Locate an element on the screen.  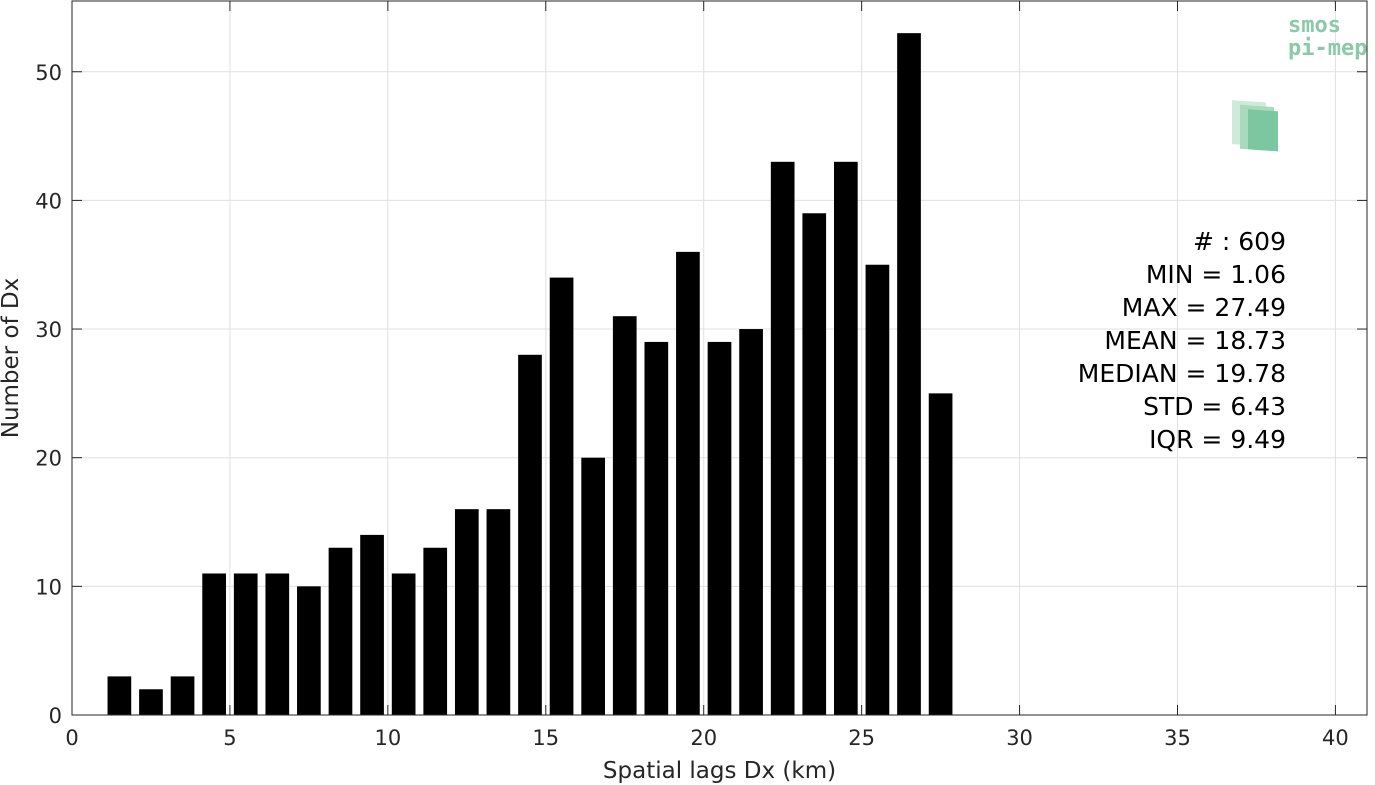
stat-line: MEDIAN = 19.78 is located at coordinates (1182, 373).